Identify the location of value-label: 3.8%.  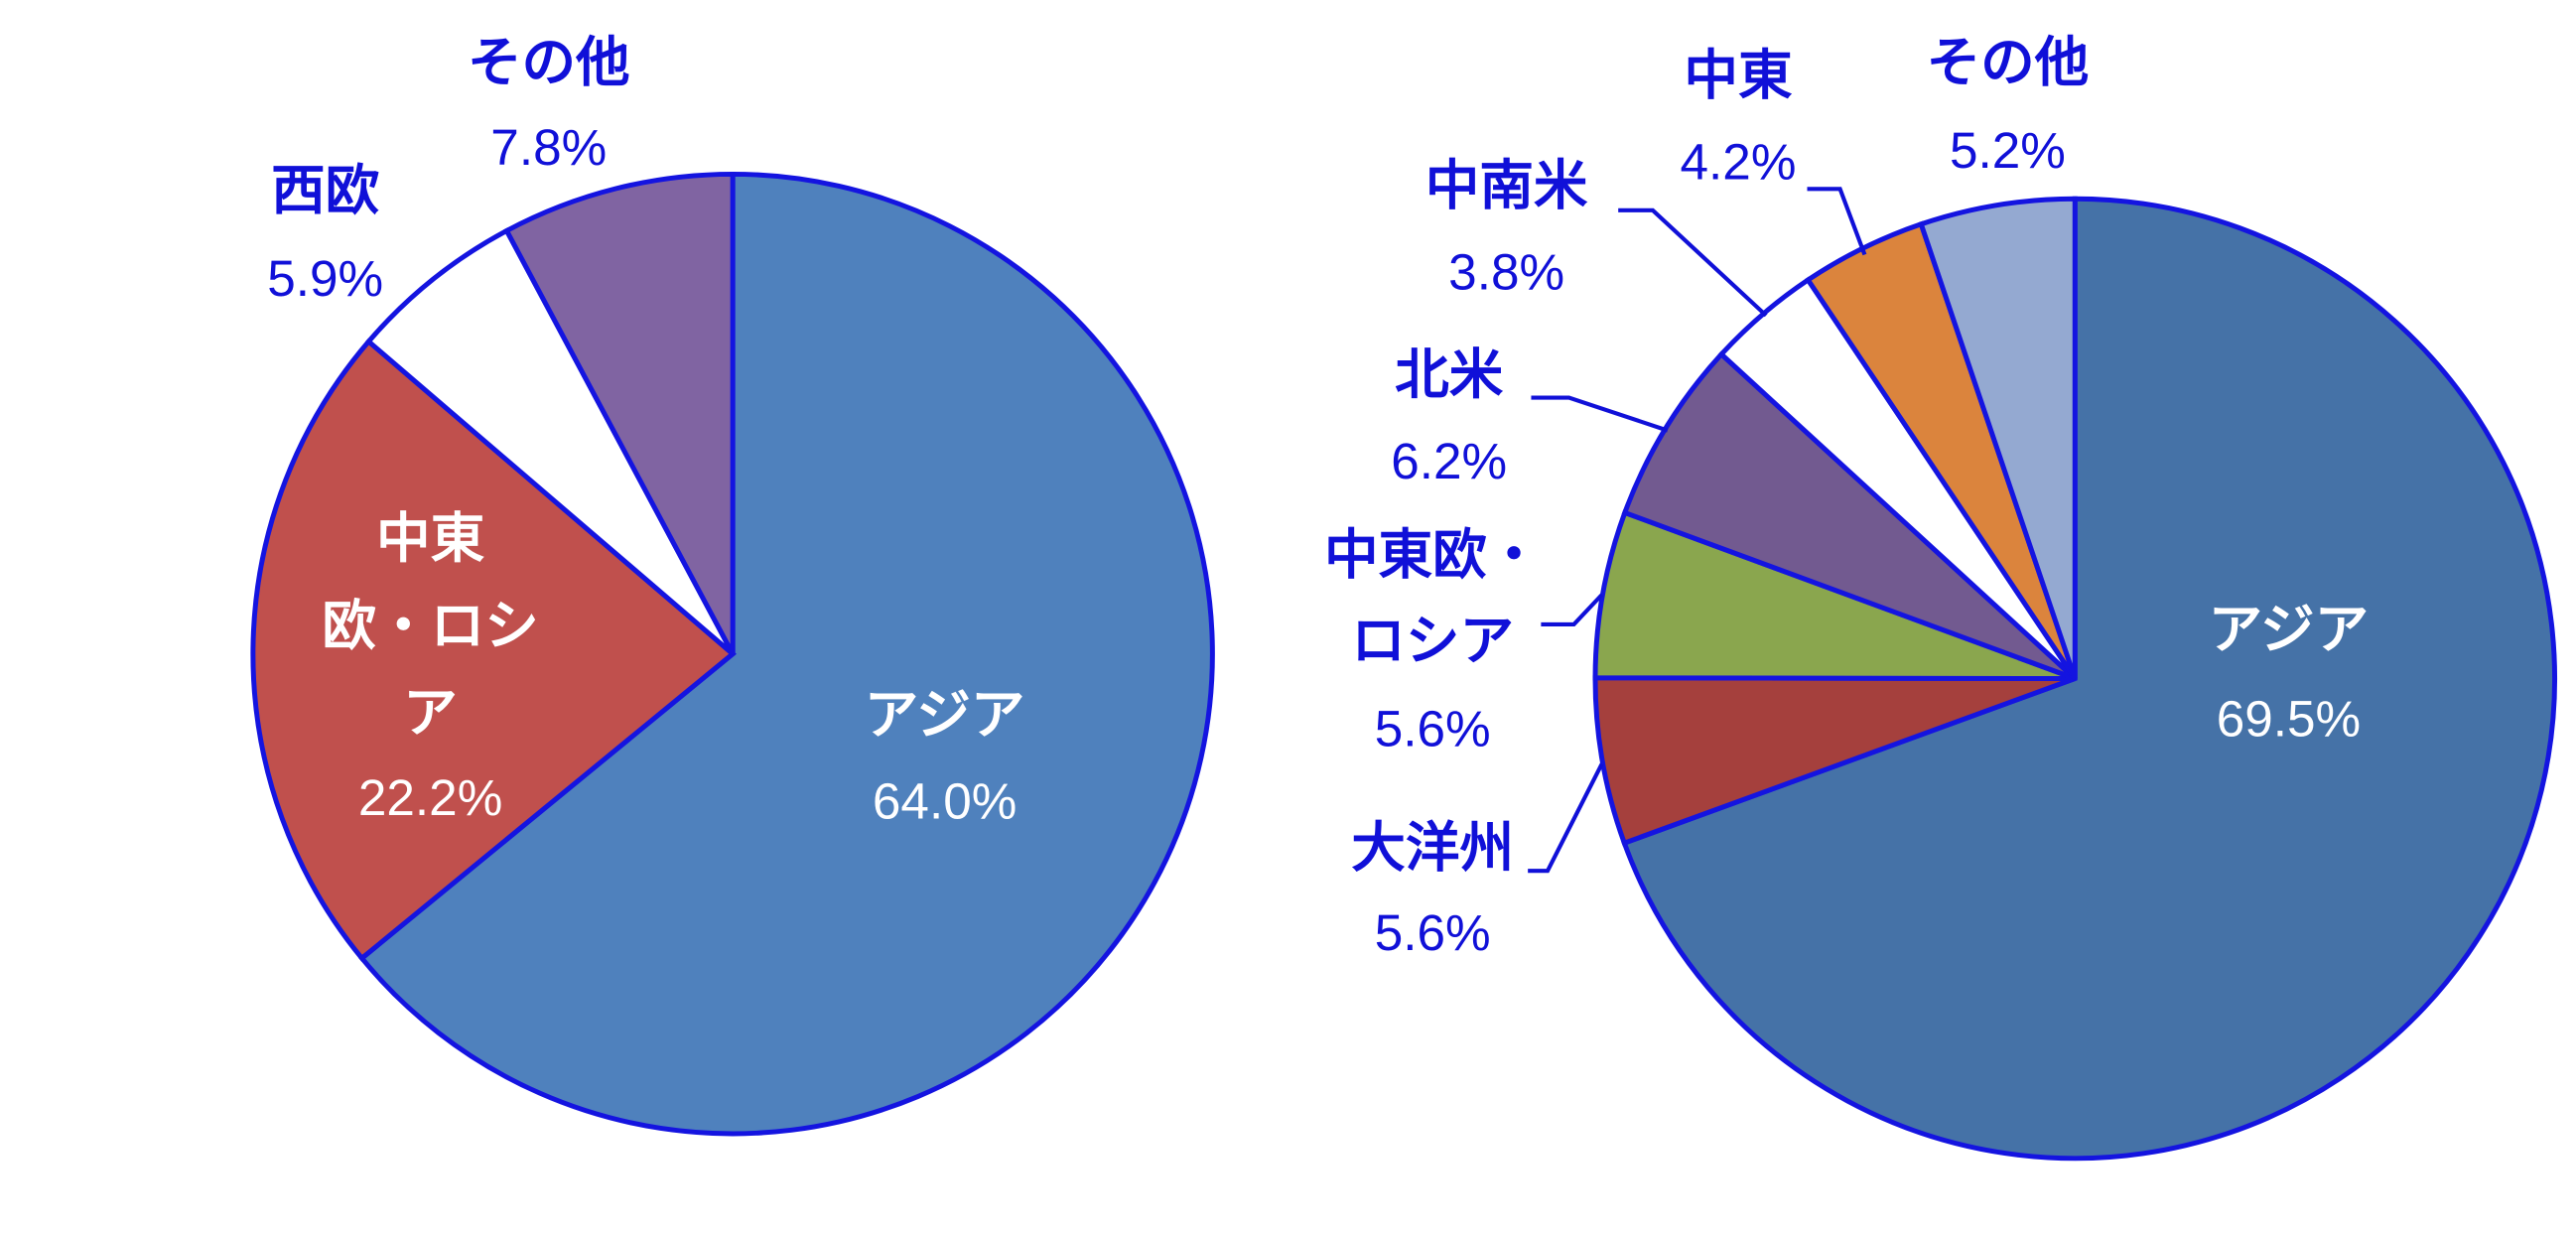
(1506, 272).